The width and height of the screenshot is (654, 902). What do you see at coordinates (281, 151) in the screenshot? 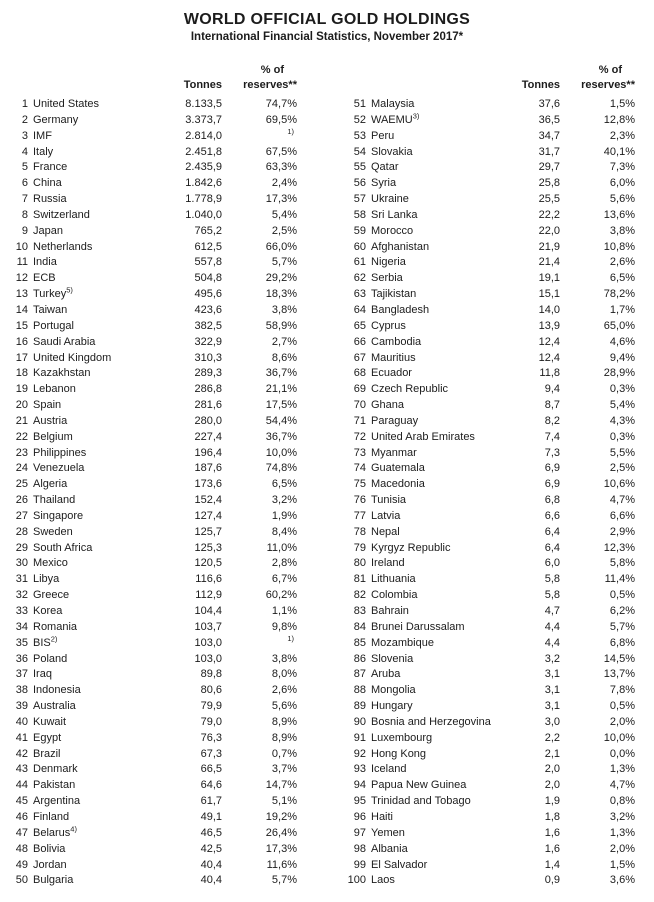
I see `pct-reserves-value: 67,5%` at bounding box center [281, 151].